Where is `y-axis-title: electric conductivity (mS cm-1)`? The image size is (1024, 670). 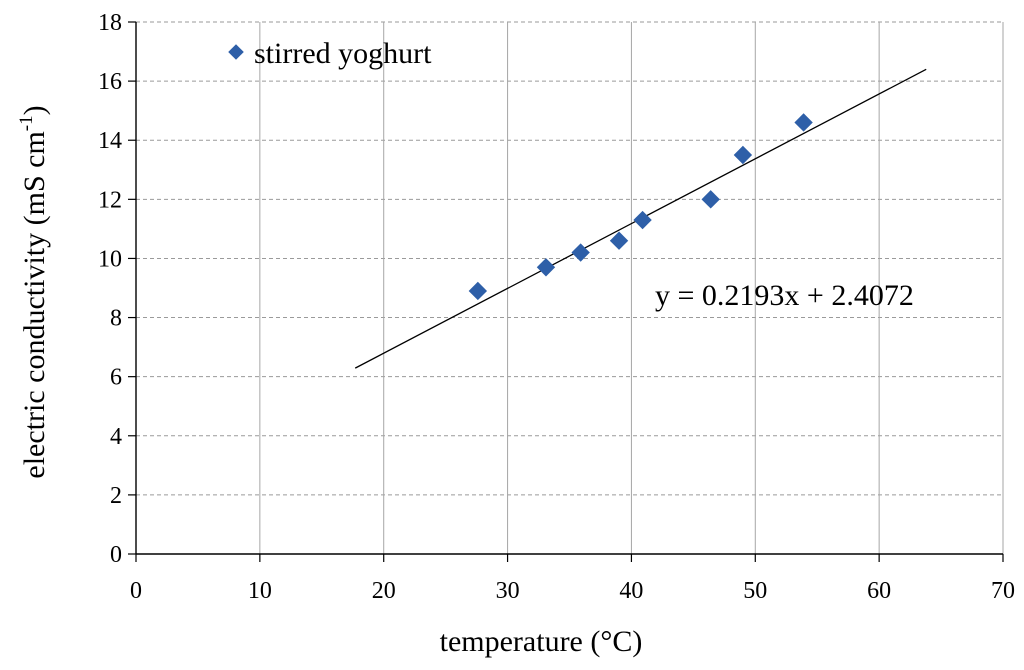 y-axis-title: electric conductivity (mS cm-1) is located at coordinates (33, 291).